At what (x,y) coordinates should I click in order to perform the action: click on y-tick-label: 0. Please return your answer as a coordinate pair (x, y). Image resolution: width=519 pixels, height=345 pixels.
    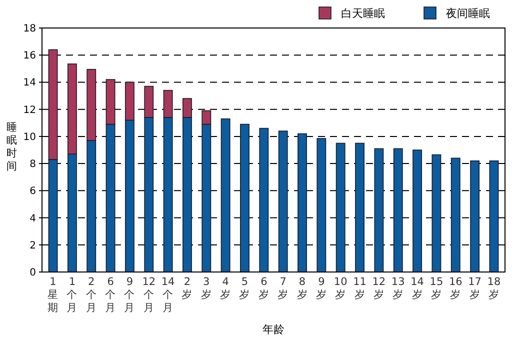
    Looking at the image, I should click on (33, 273).